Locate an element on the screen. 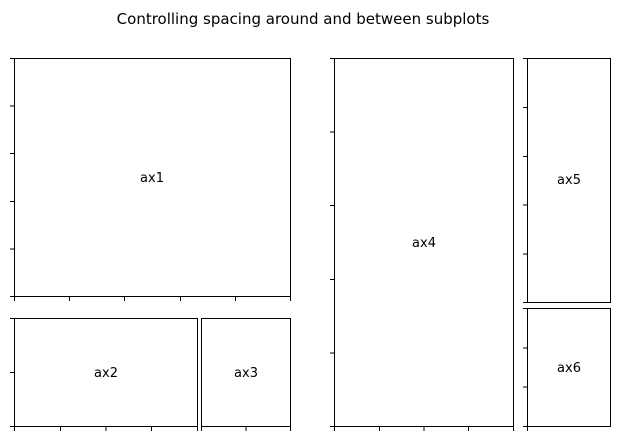 The image size is (620, 442). axes-ax4-yticks is located at coordinates (332, 242).